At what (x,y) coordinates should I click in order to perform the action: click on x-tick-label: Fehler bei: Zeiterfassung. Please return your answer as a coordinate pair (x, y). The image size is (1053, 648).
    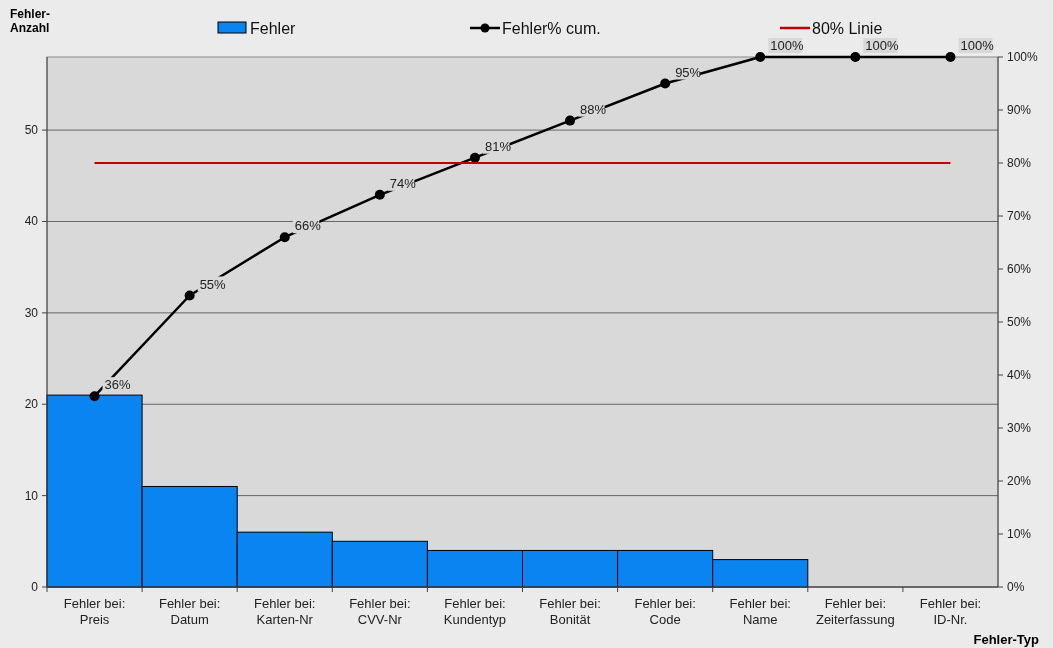
    Looking at the image, I should click on (855, 611).